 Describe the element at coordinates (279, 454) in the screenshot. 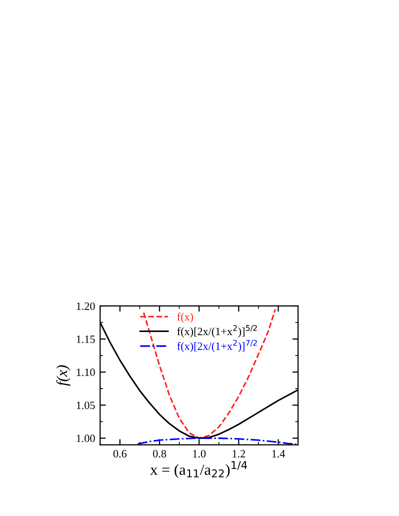

I see `x-tick-label: 1.4` at that location.